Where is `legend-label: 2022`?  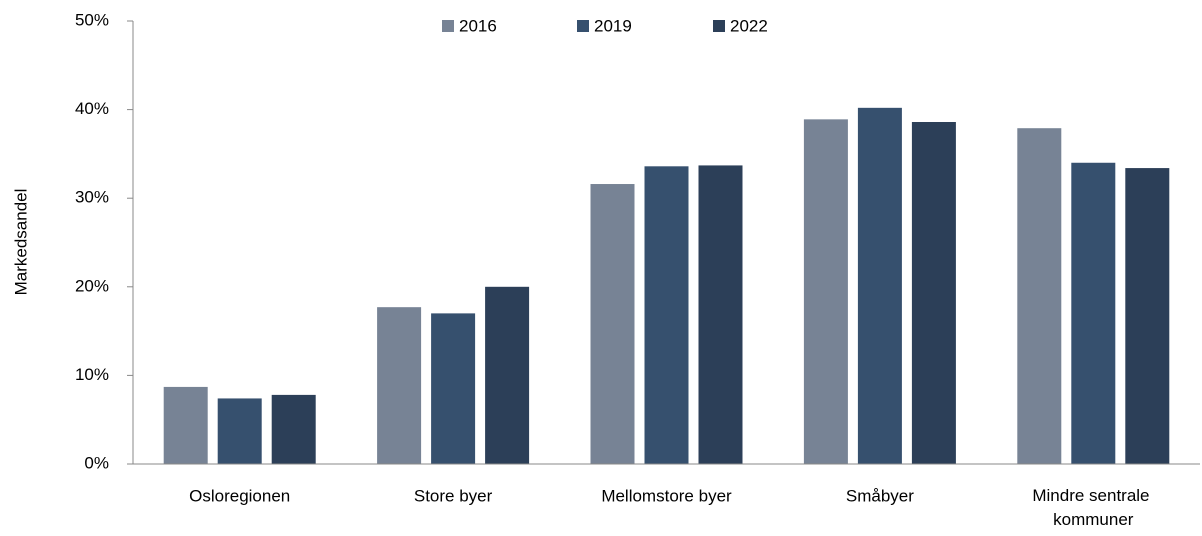 legend-label: 2022 is located at coordinates (749, 25).